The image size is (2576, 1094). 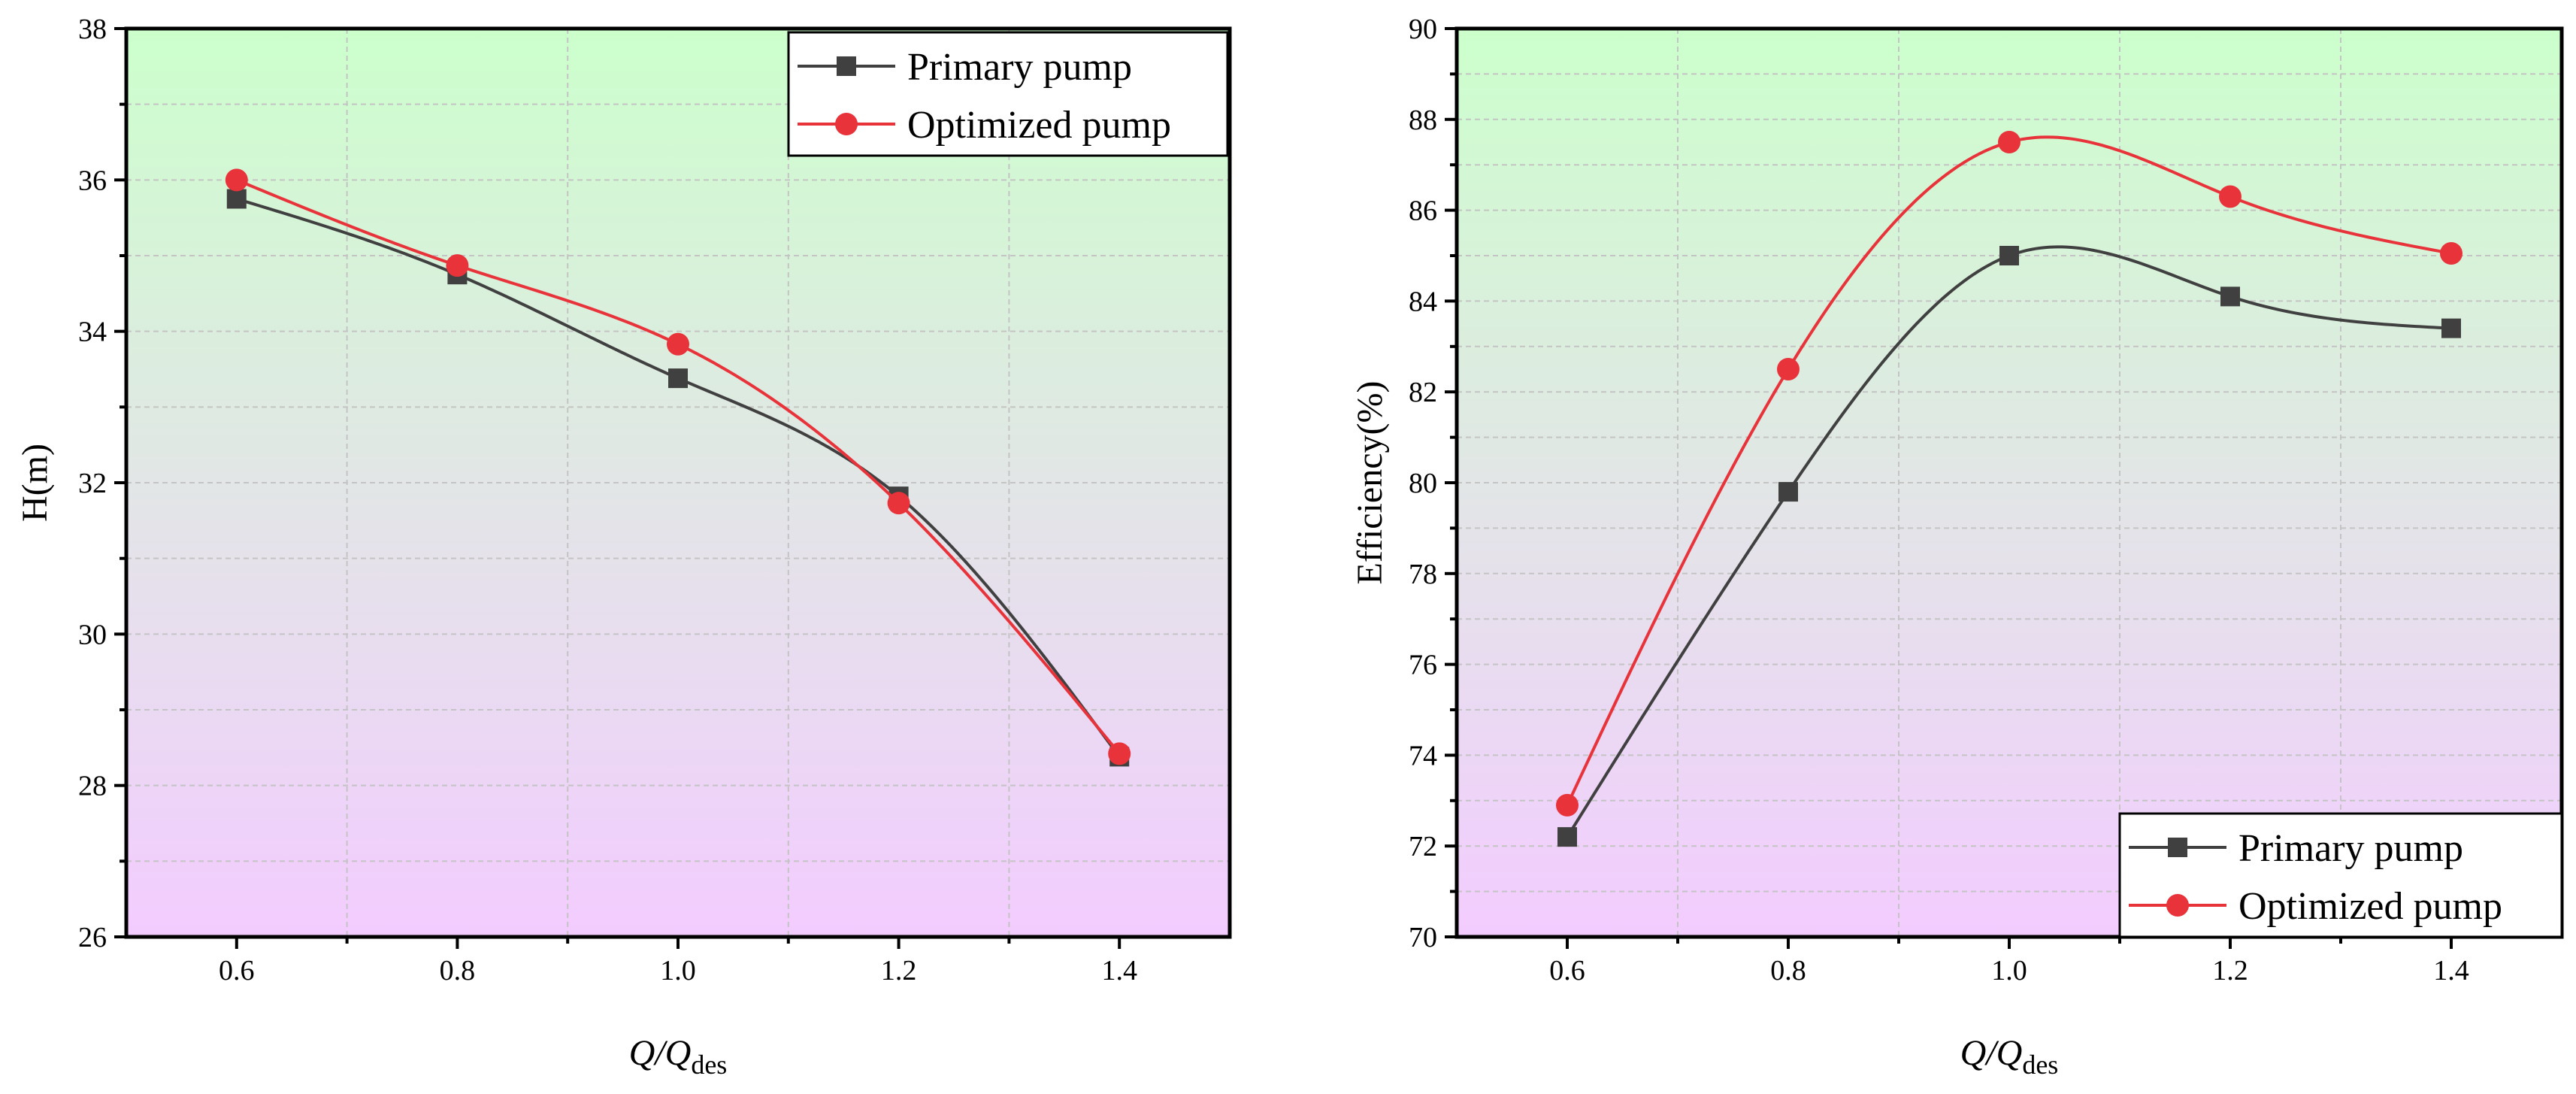 I want to click on y-tick-label: 36, so click(x=92, y=180).